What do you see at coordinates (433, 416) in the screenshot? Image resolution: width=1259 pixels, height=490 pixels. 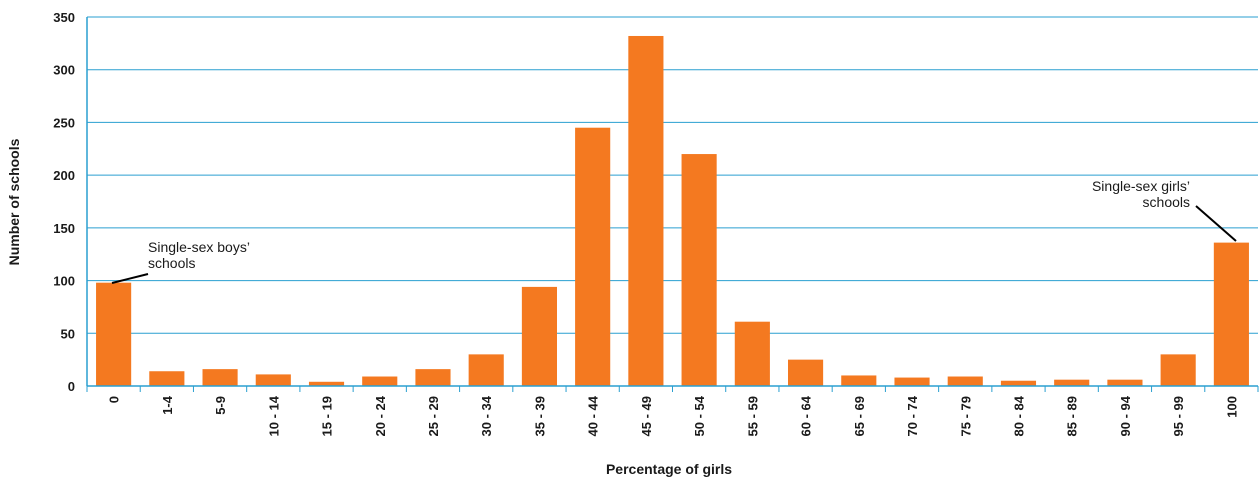 I see `x-tick-label: 25 - 29` at bounding box center [433, 416].